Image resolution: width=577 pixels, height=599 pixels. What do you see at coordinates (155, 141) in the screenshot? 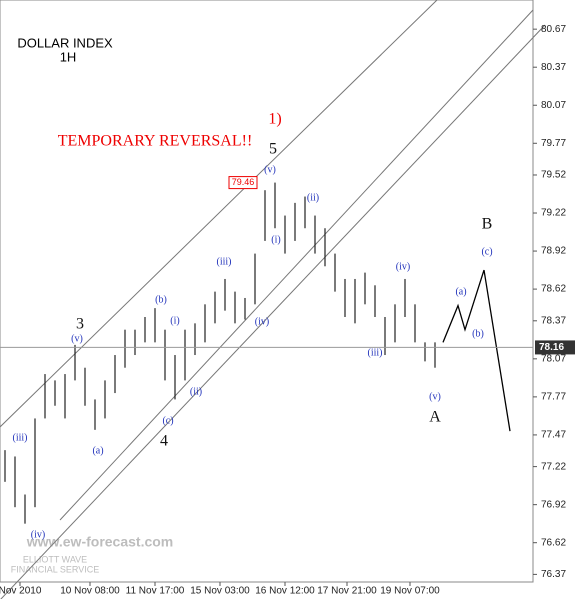
I see `annotation: TEMPORARY REVERSAL!!` at bounding box center [155, 141].